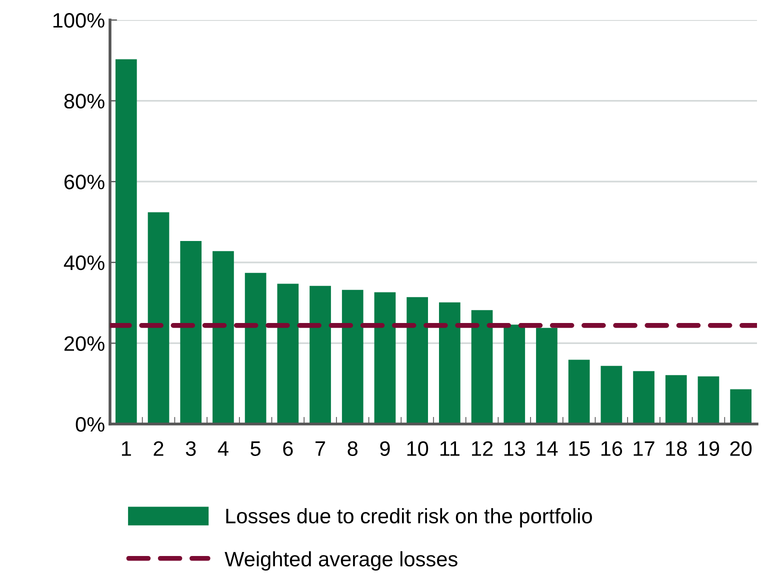 This screenshot has width=764, height=587. Describe the element at coordinates (84, 101) in the screenshot. I see `y-tick-label: 80%` at that location.